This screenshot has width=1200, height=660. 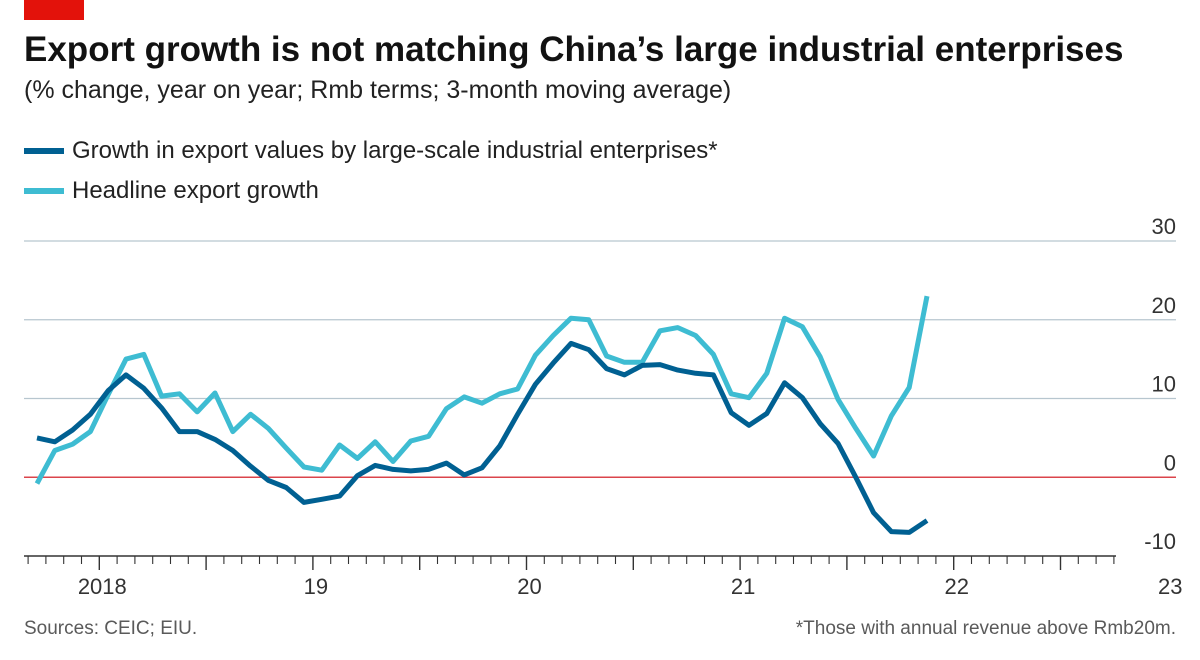 What do you see at coordinates (603, 577) in the screenshot?
I see `x-axis: 2018 19 20 21 22 23` at bounding box center [603, 577].